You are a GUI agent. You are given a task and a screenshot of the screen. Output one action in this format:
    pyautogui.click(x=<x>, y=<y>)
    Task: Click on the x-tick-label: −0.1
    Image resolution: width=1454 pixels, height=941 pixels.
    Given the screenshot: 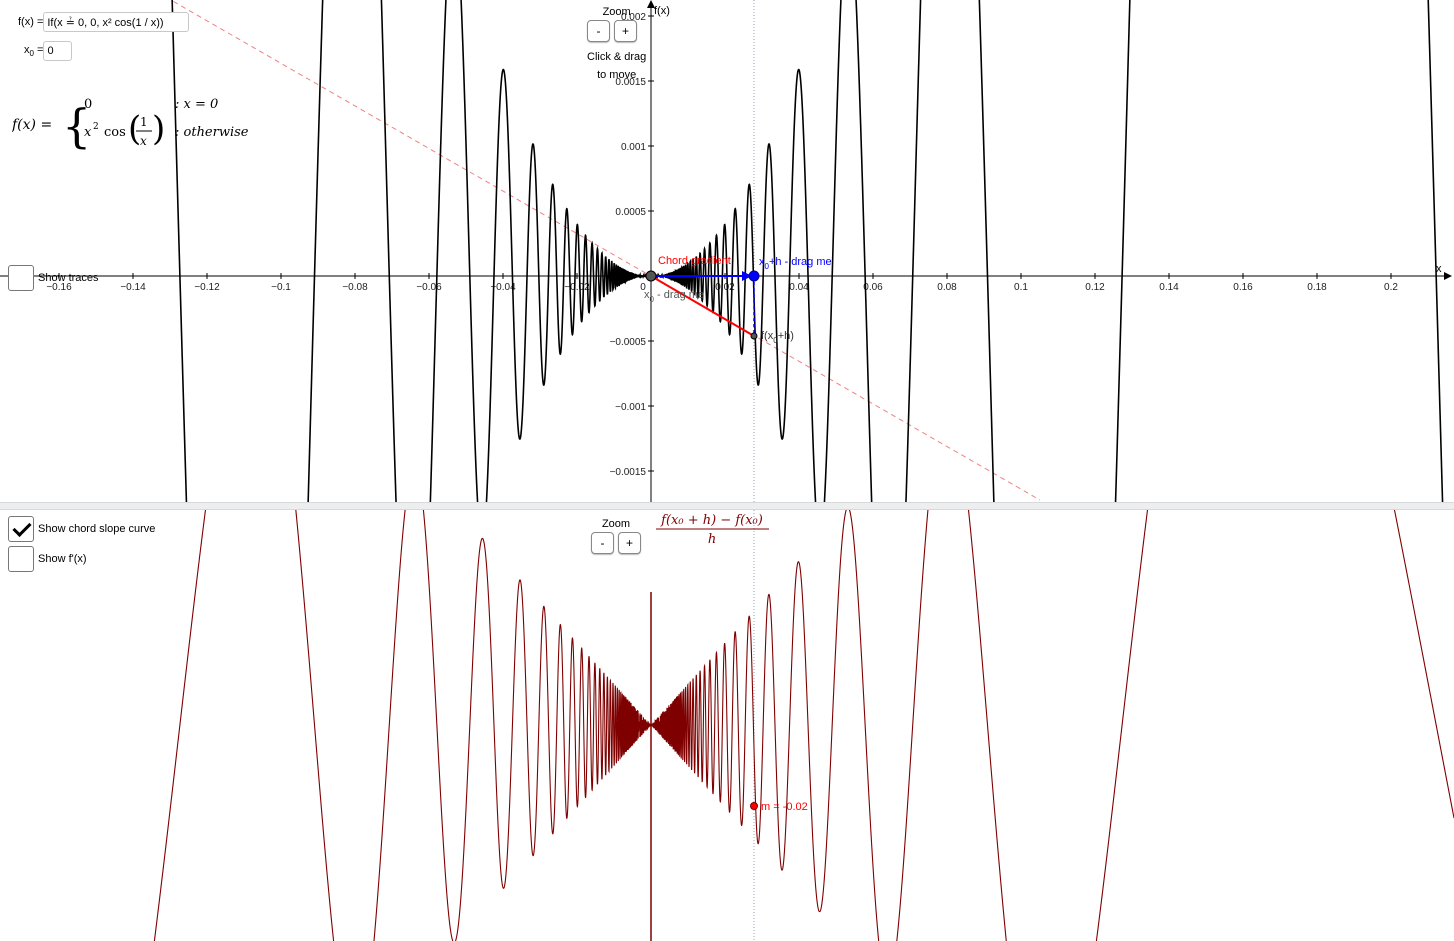 What is the action you would take?
    pyautogui.click(x=281, y=287)
    